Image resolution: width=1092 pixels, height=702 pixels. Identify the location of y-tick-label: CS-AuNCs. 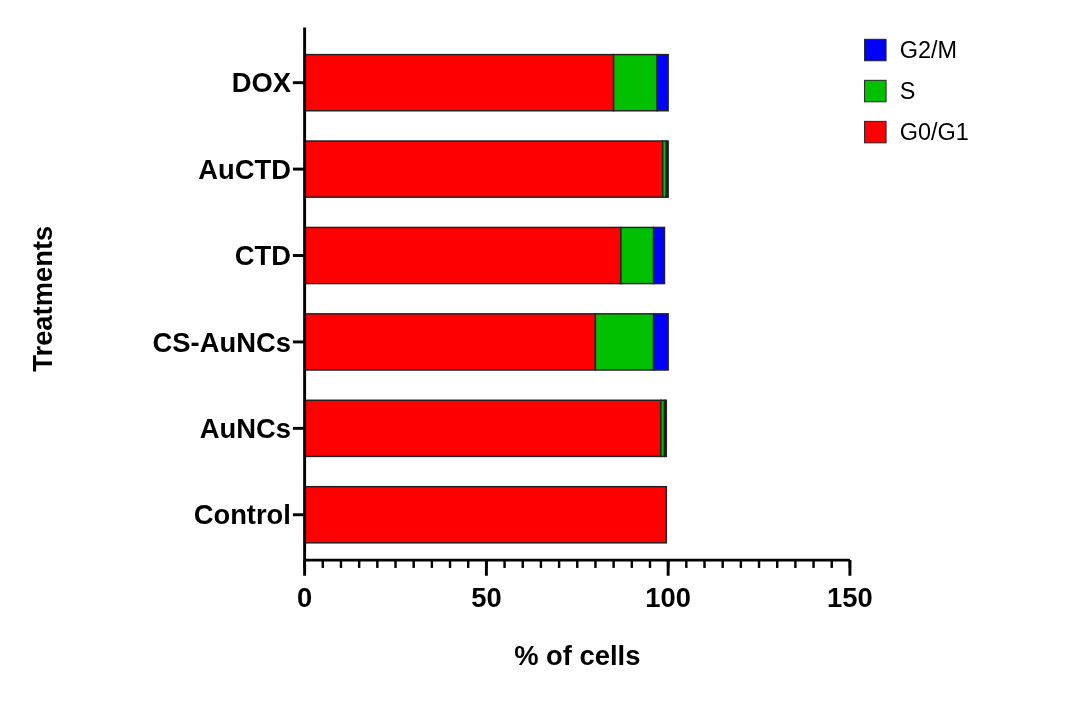
(221, 342).